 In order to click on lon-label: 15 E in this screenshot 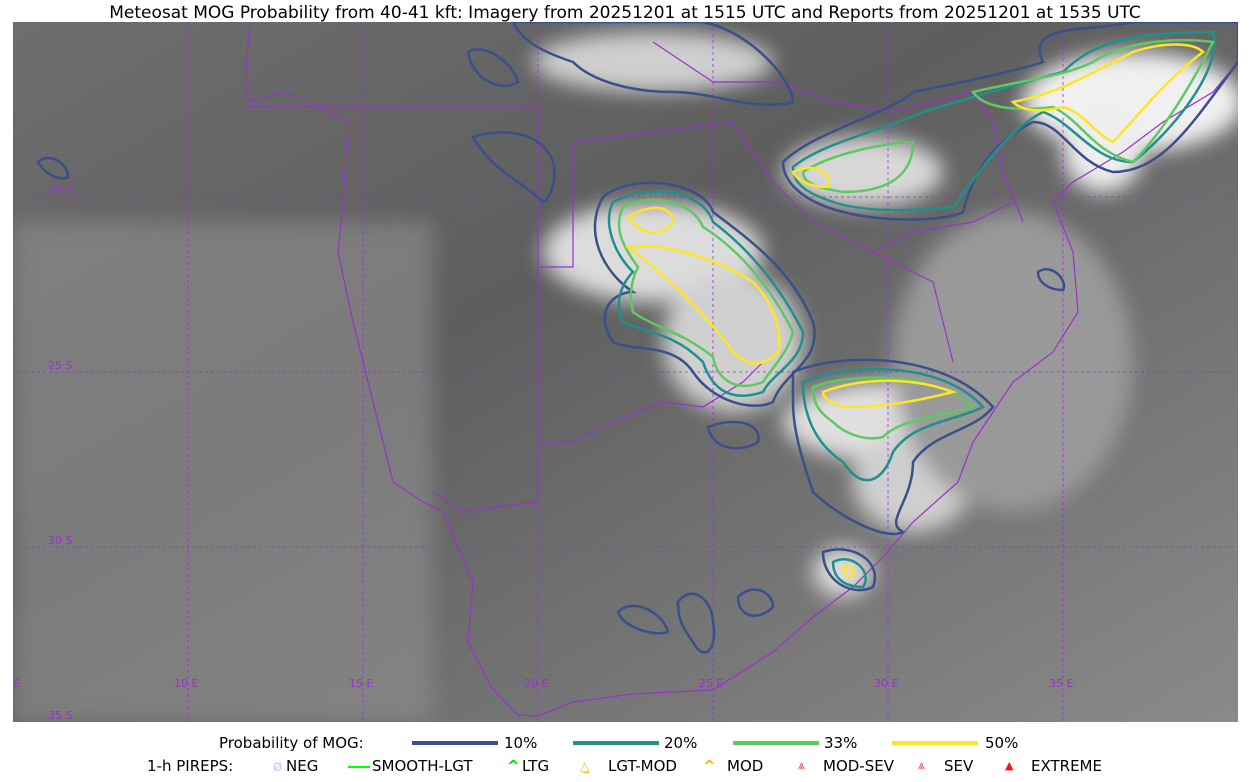, I will do `click(361, 683)`.